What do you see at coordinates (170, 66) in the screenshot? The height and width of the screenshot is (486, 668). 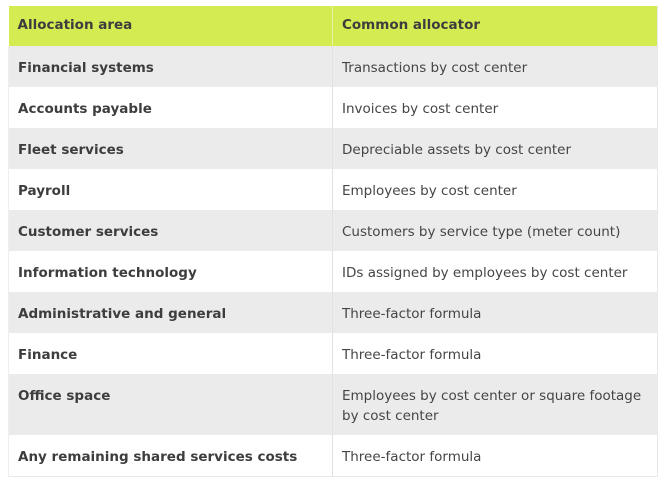 I see `allocation-area-cell: Financial systems` at bounding box center [170, 66].